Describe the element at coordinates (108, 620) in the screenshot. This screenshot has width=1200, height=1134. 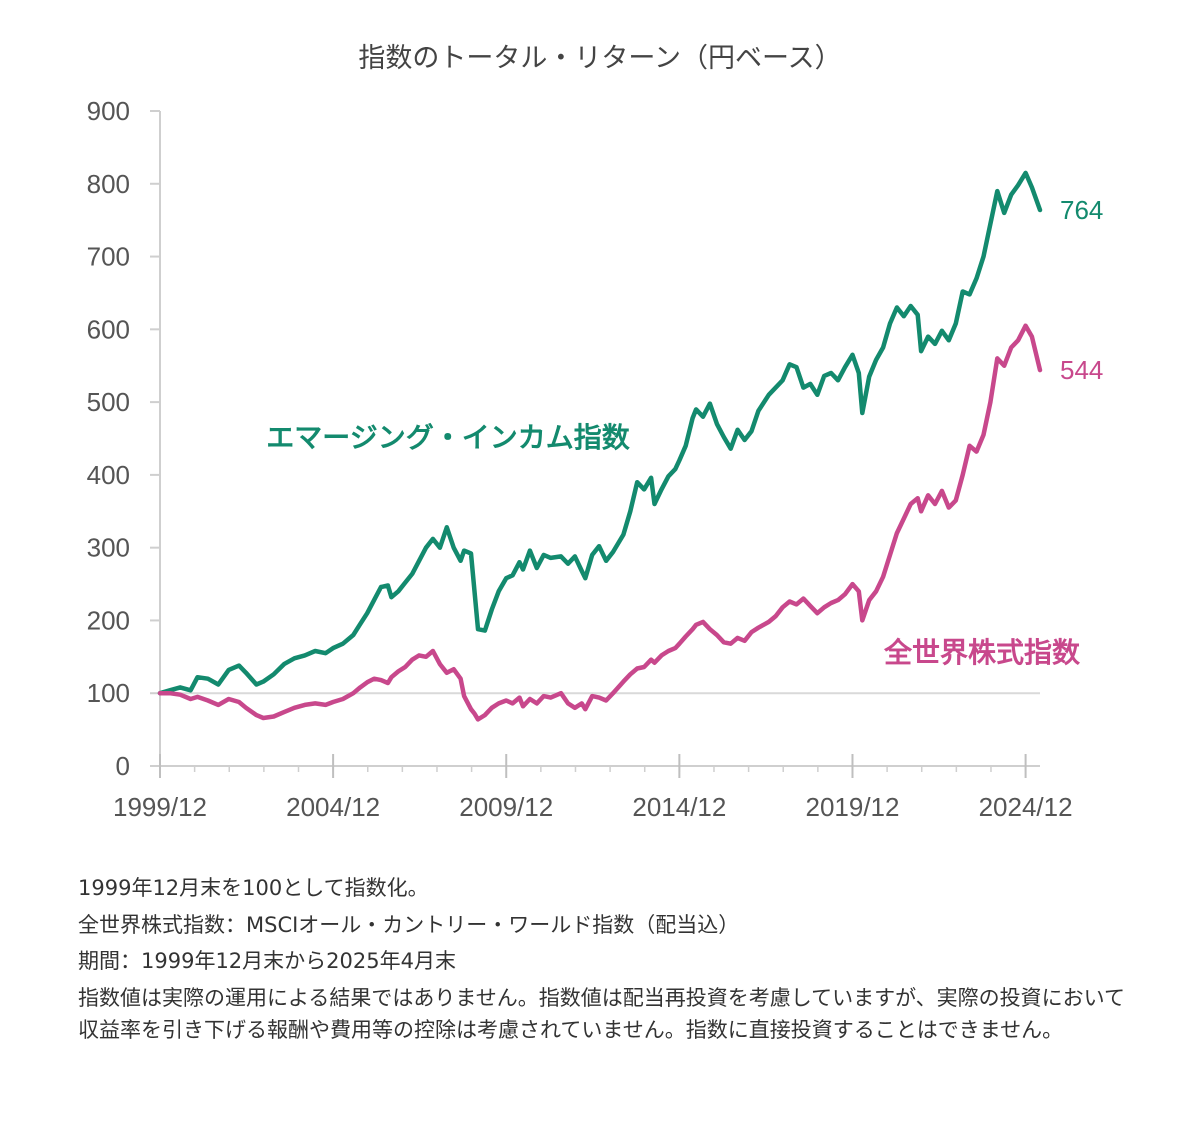
I see `y-tick-label: 200` at that location.